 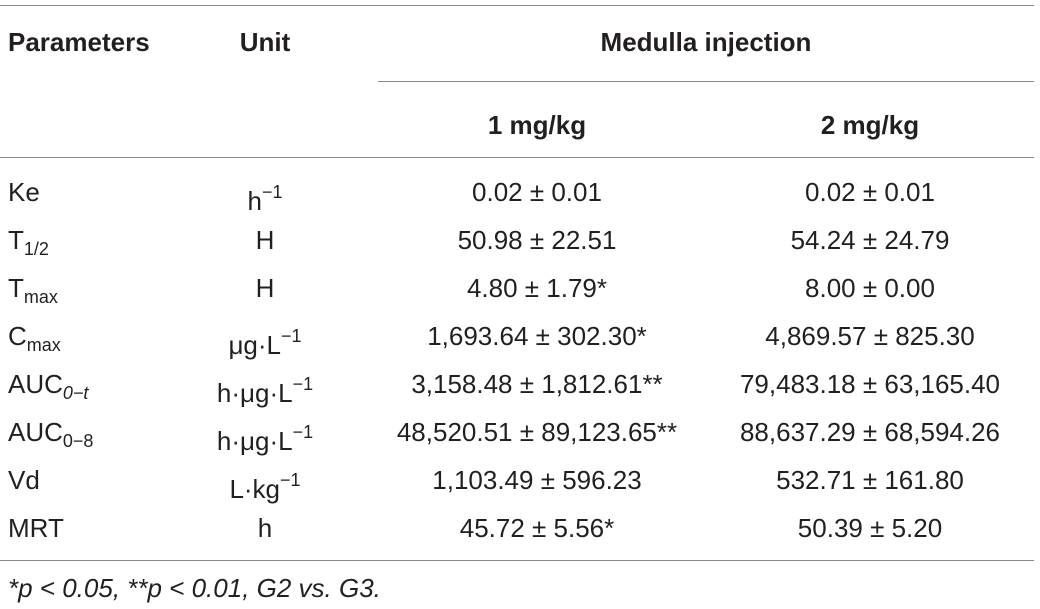 I want to click on value-2mg: 8.00 ± 0.00, so click(x=870, y=288).